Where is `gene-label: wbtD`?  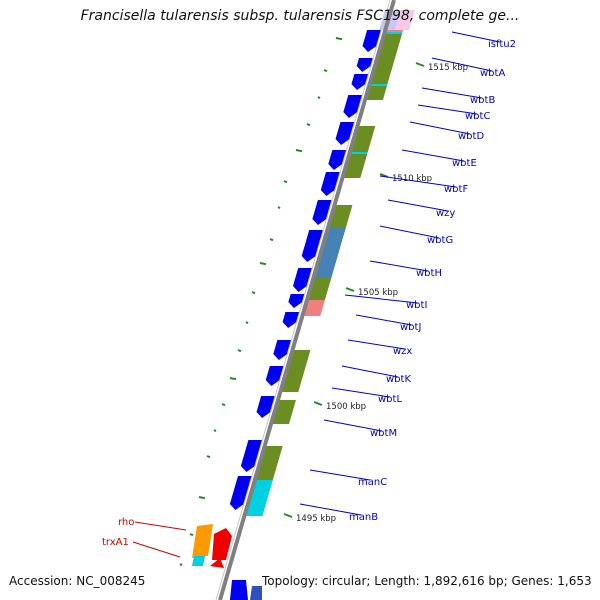
gene-label: wbtD is located at coordinates (471, 136).